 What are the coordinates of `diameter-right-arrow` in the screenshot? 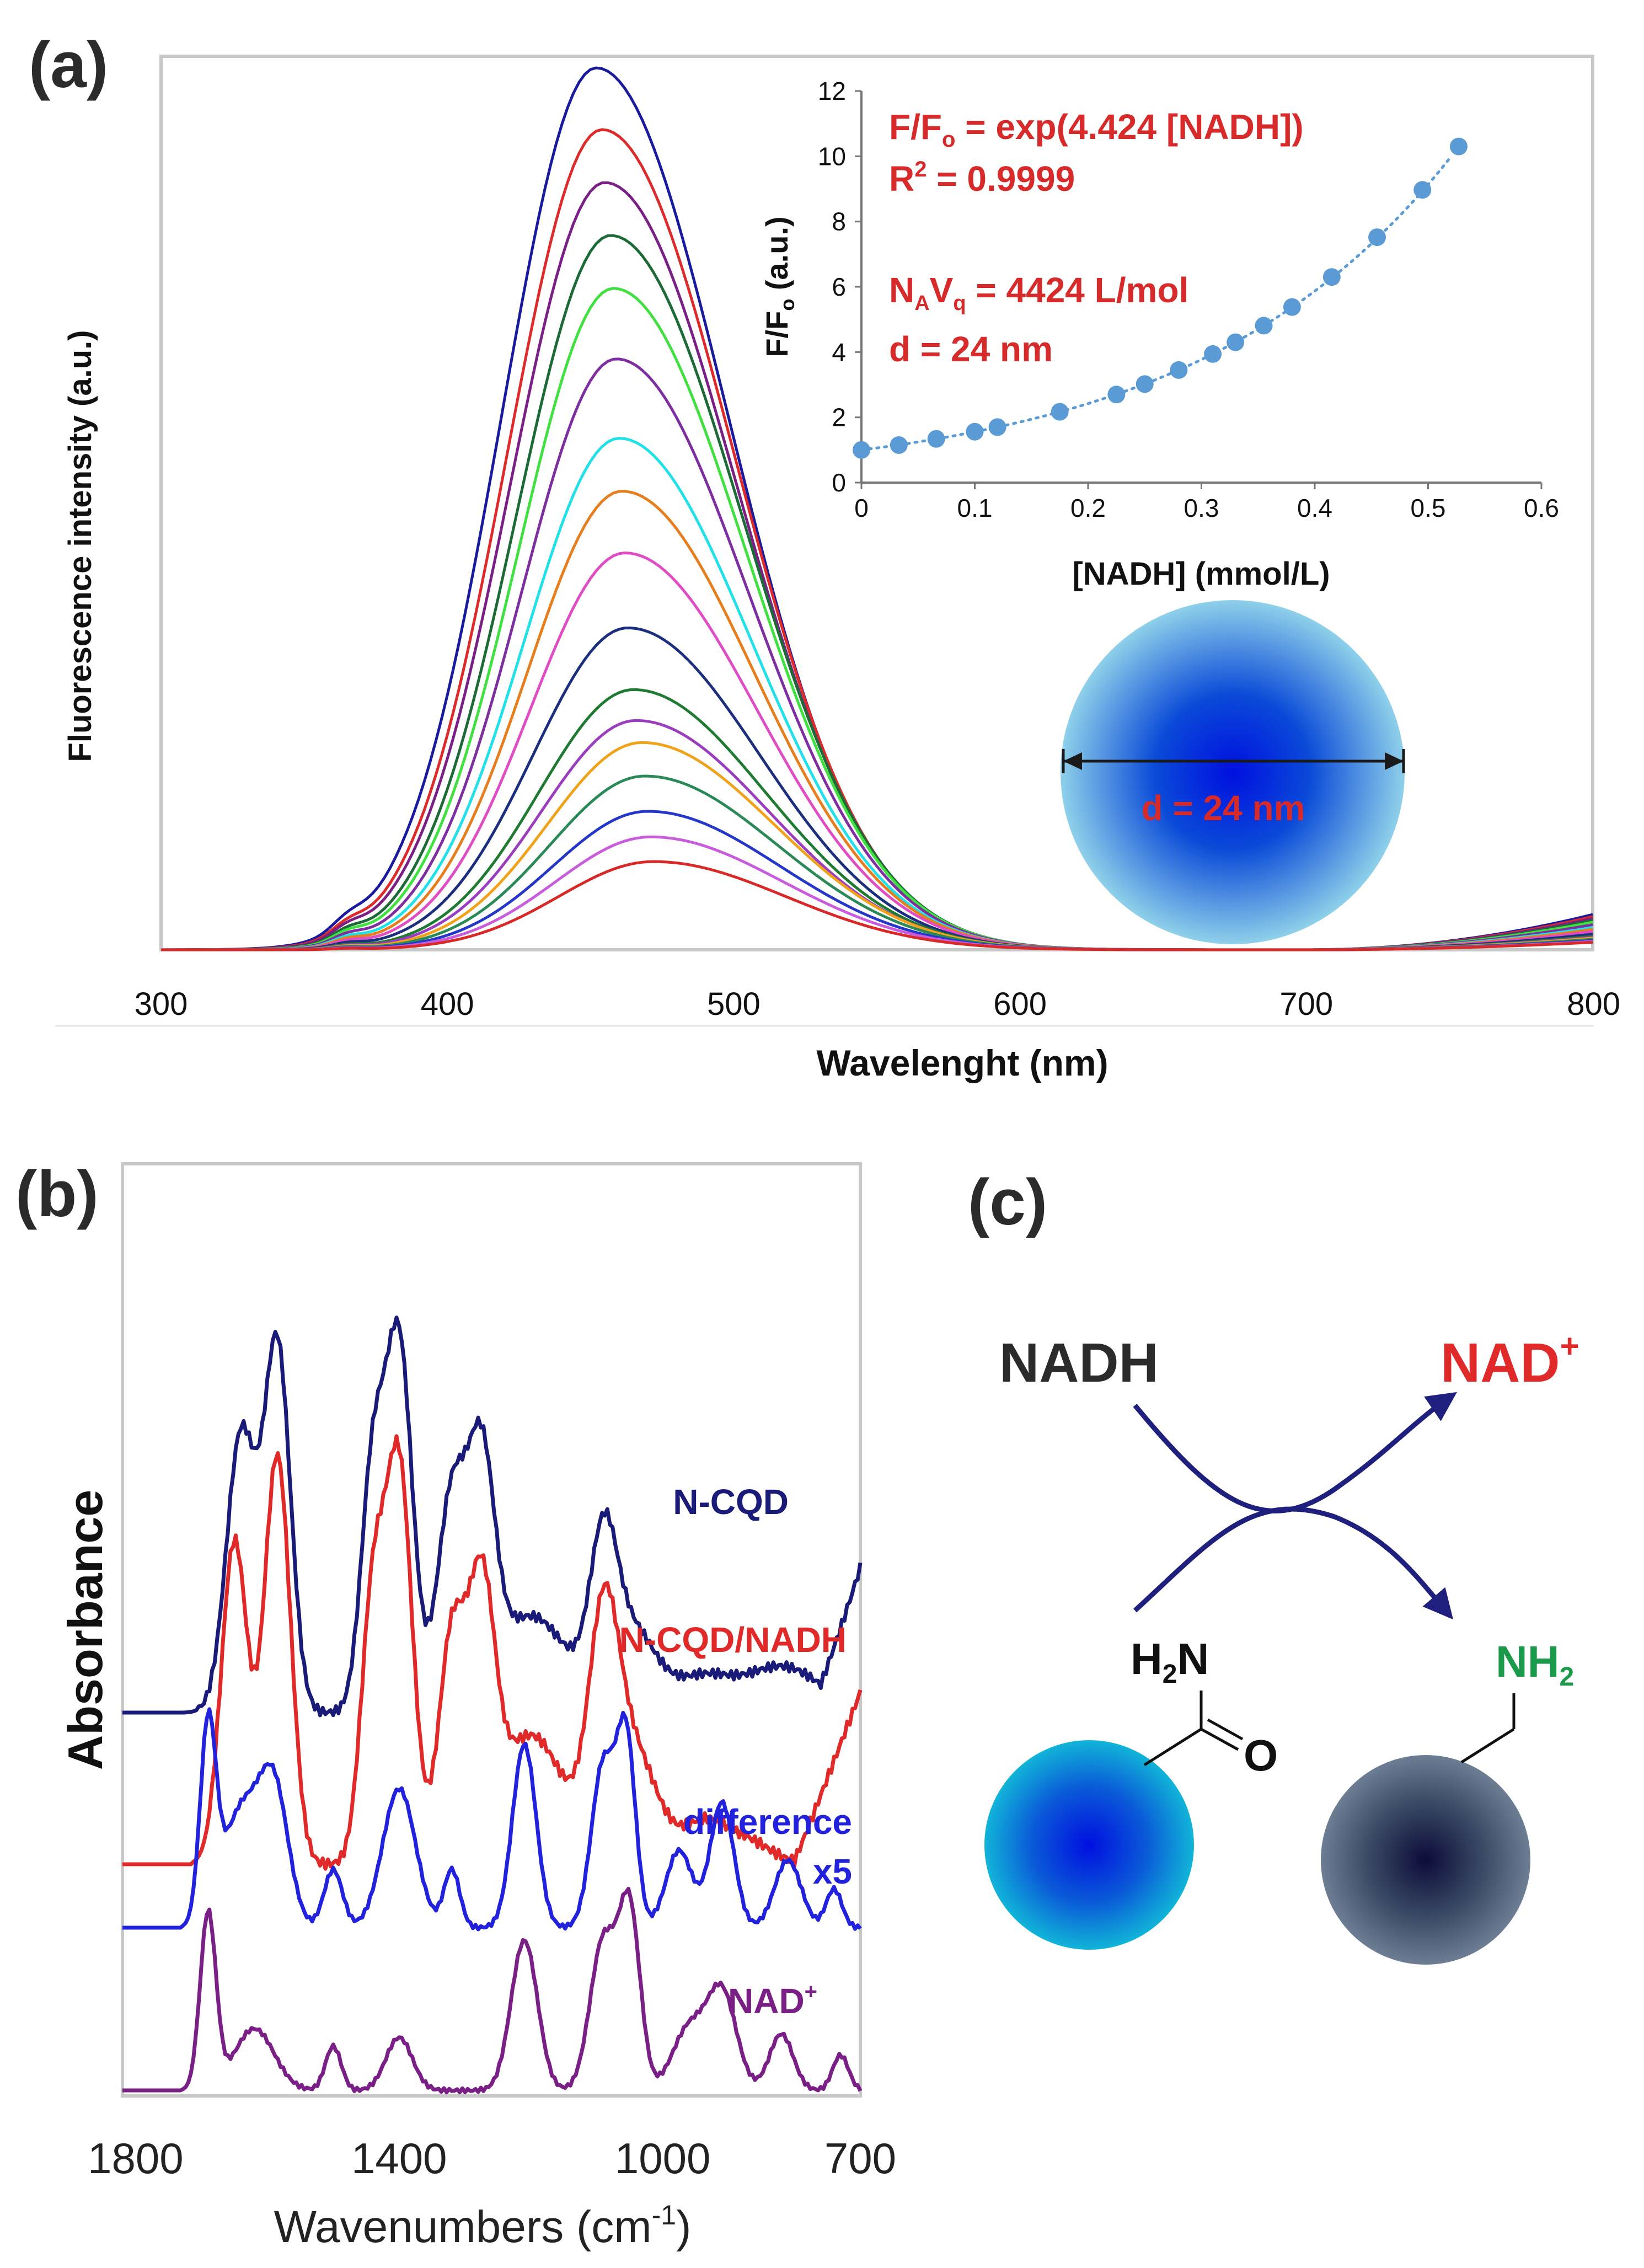 It's located at (1394, 761).